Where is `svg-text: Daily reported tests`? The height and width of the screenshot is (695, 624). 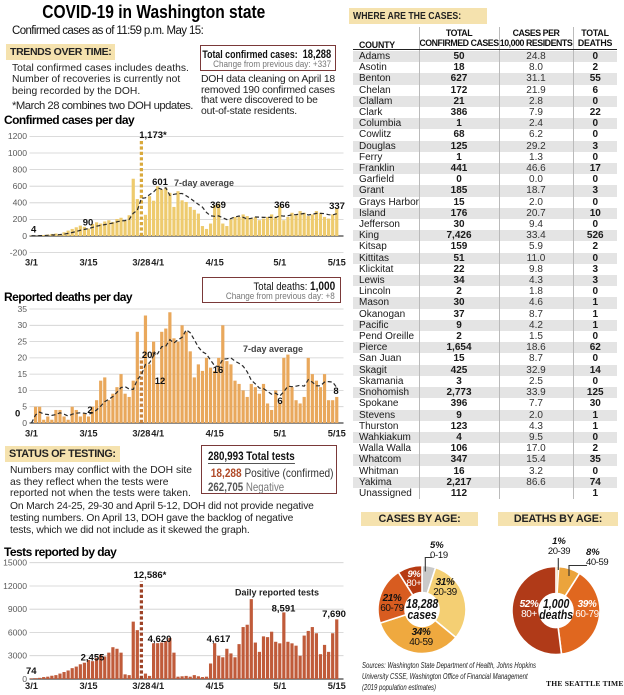 svg-text: Daily reported tests is located at coordinates (277, 593).